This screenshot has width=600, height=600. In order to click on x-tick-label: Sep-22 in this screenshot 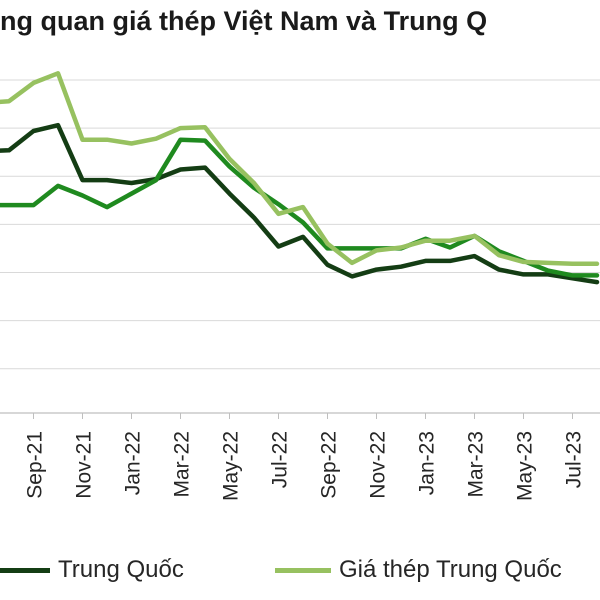, I will do `click(329, 465)`.